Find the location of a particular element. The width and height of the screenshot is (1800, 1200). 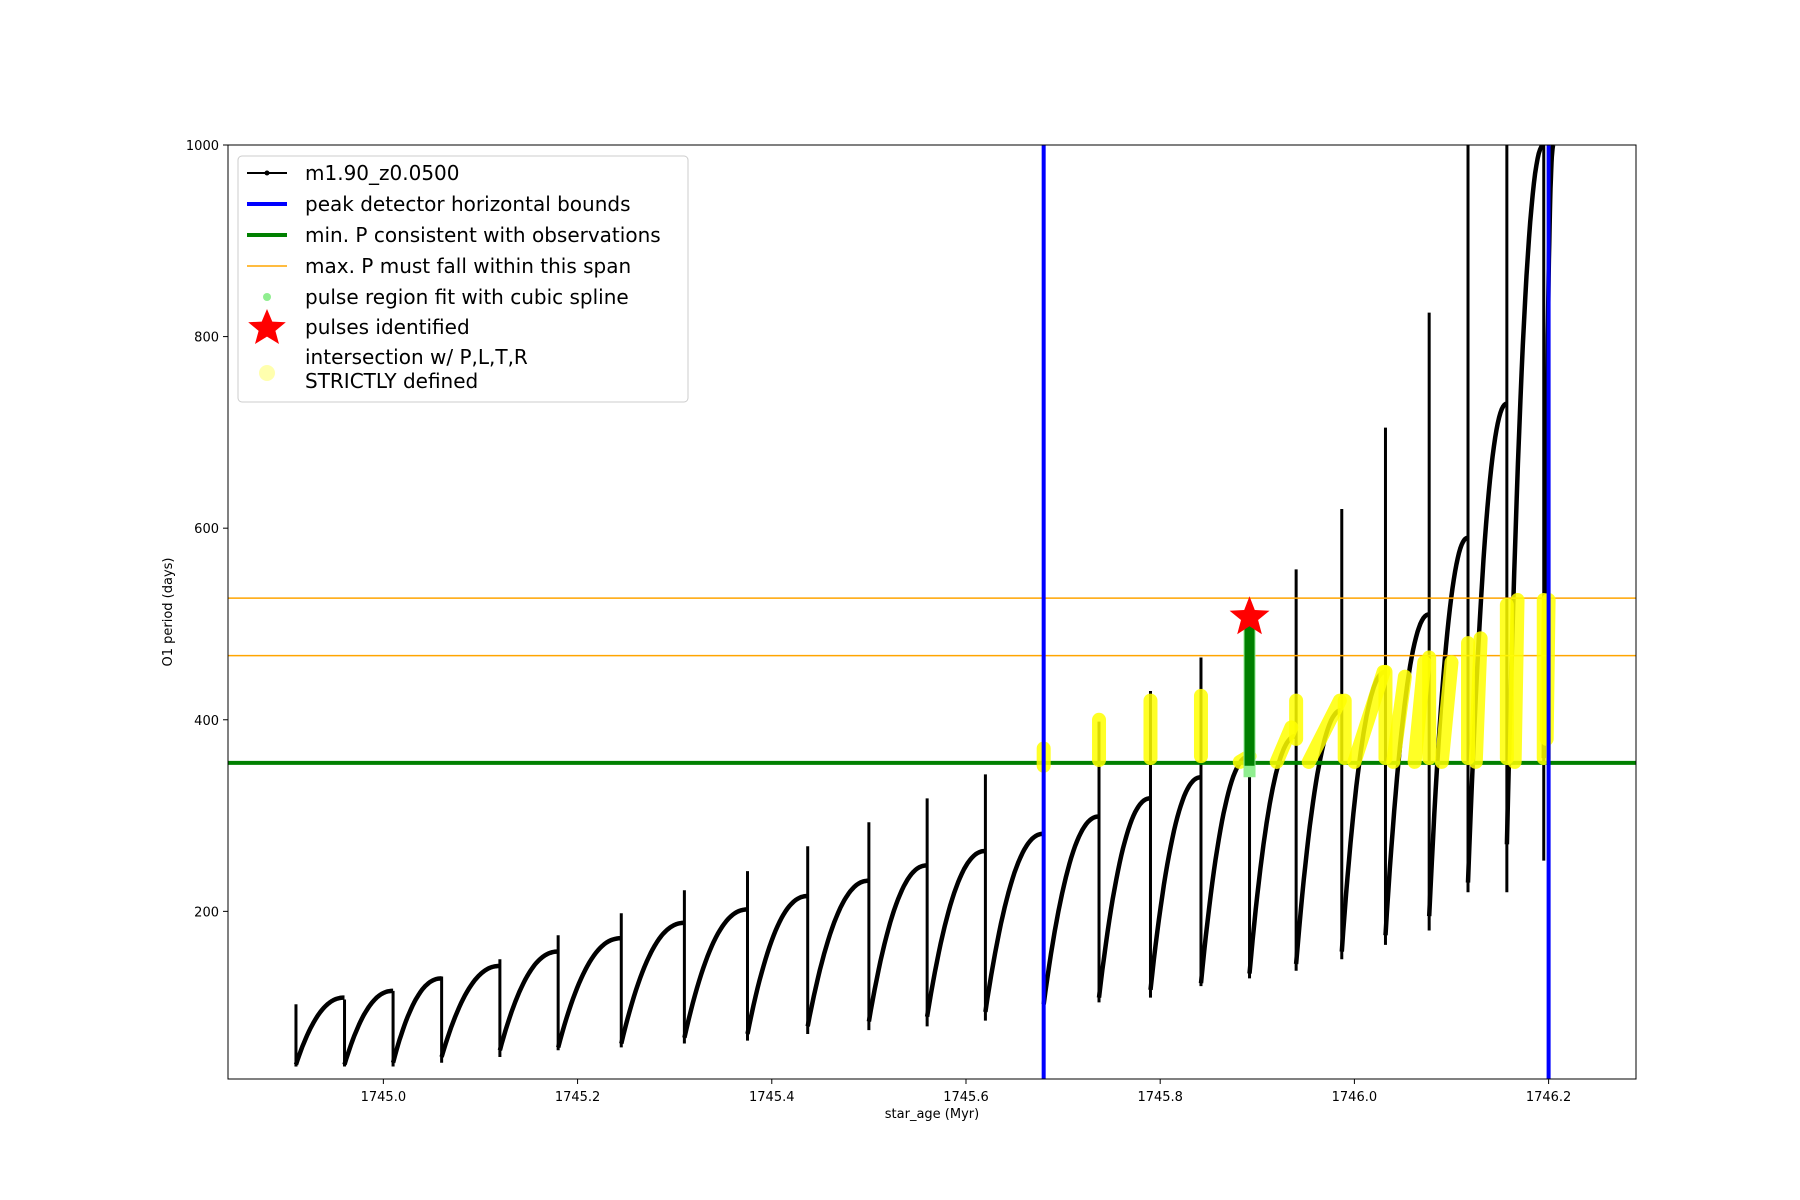

x-tick-label: 1745.2 is located at coordinates (578, 1097).